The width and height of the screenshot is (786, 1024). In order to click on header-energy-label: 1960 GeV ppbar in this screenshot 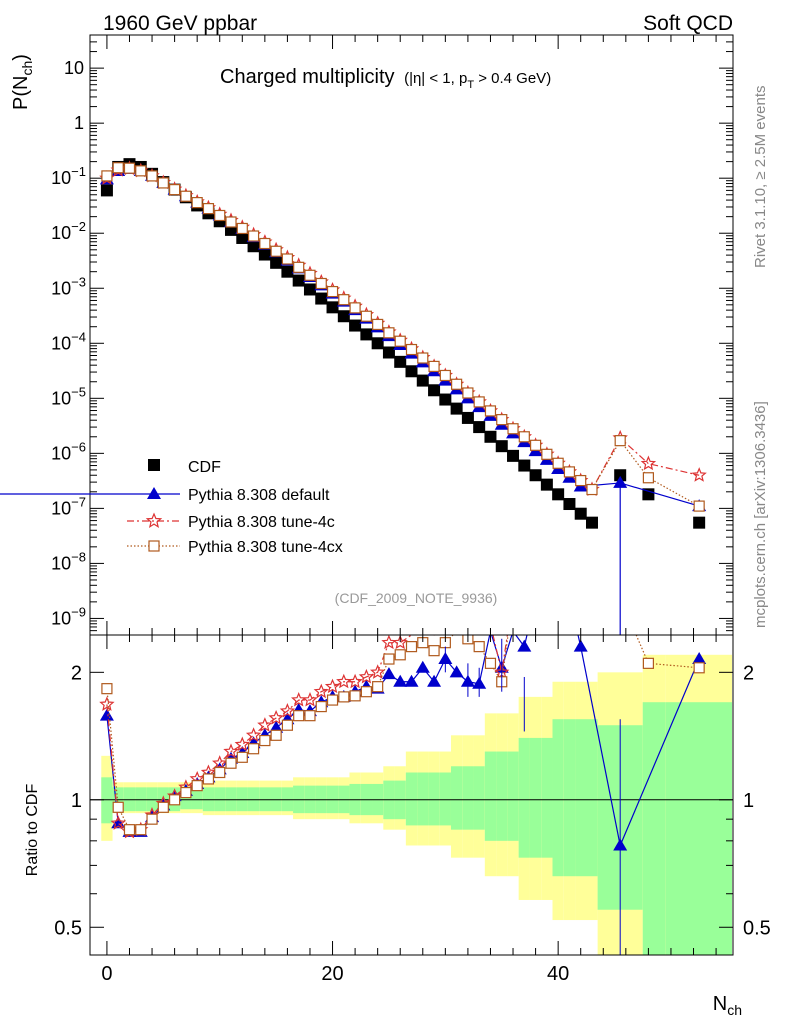, I will do `click(180, 23)`.